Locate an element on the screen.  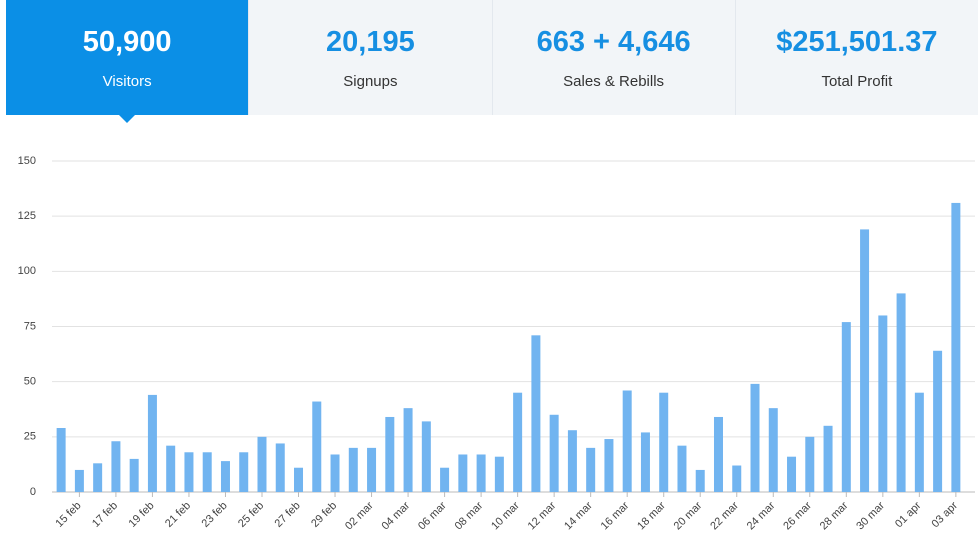
x-tick-label: 17 feb is located at coordinates (105, 515).